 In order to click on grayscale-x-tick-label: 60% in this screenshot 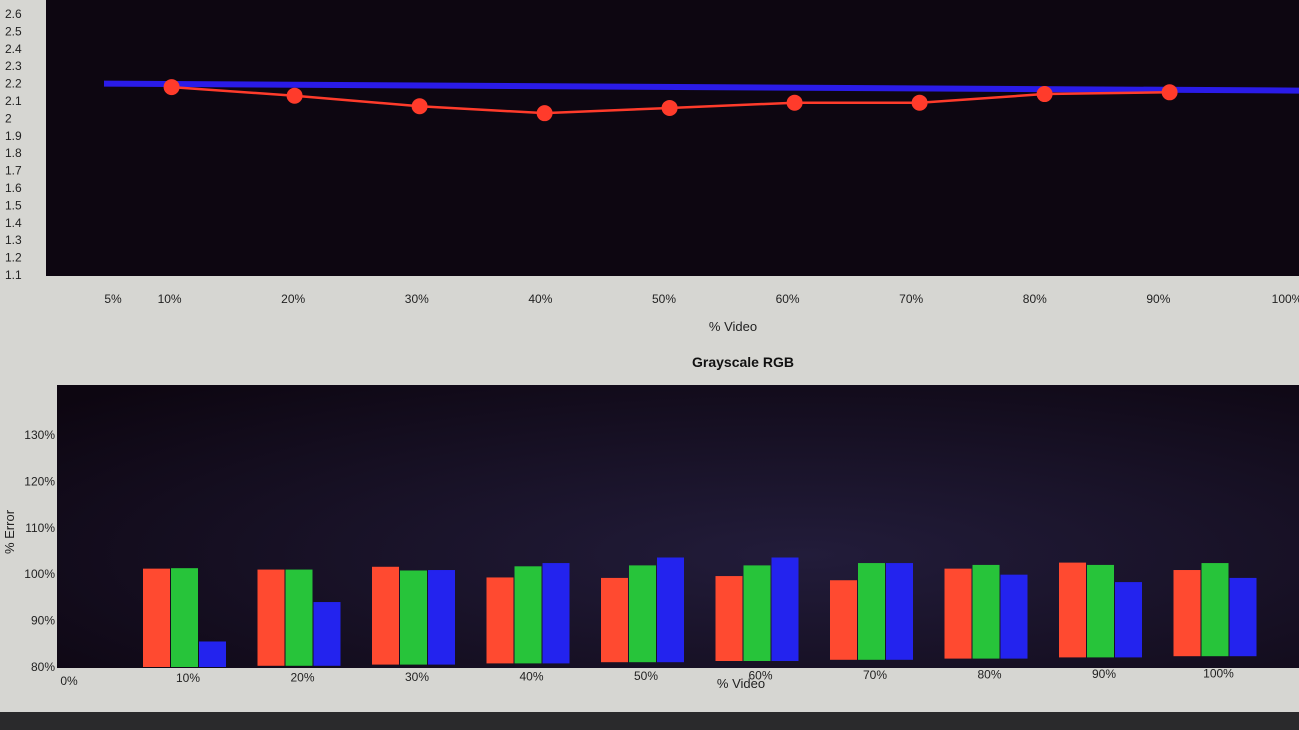, I will do `click(760, 676)`.